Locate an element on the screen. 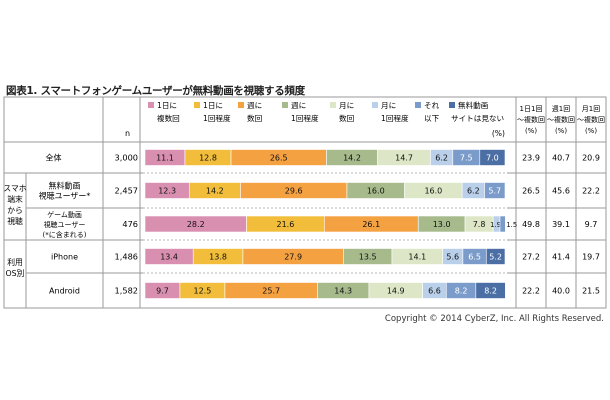 The width and height of the screenshot is (610, 400). data-label: 6.5 is located at coordinates (474, 257).